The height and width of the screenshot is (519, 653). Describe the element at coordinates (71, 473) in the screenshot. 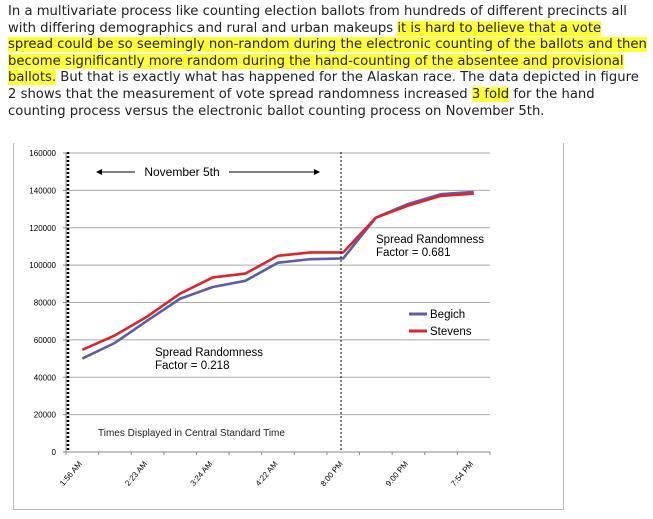

I see `x-tick-label: 1:56 AM` at that location.